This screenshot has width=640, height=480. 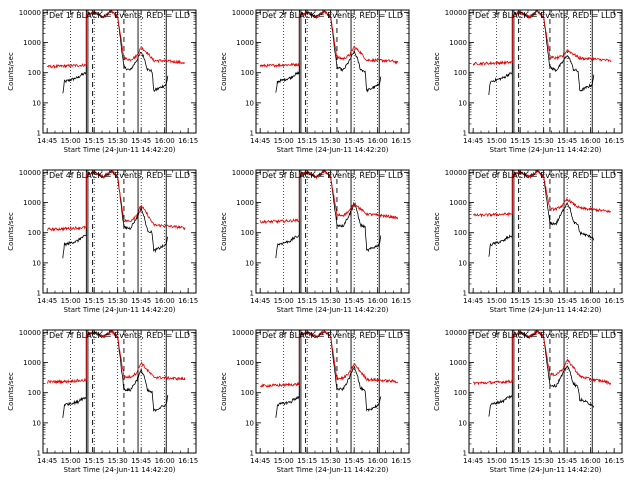 I want to click on panel-title: Det 2f BLACK = Events, RED = LLD, so click(x=332, y=15).